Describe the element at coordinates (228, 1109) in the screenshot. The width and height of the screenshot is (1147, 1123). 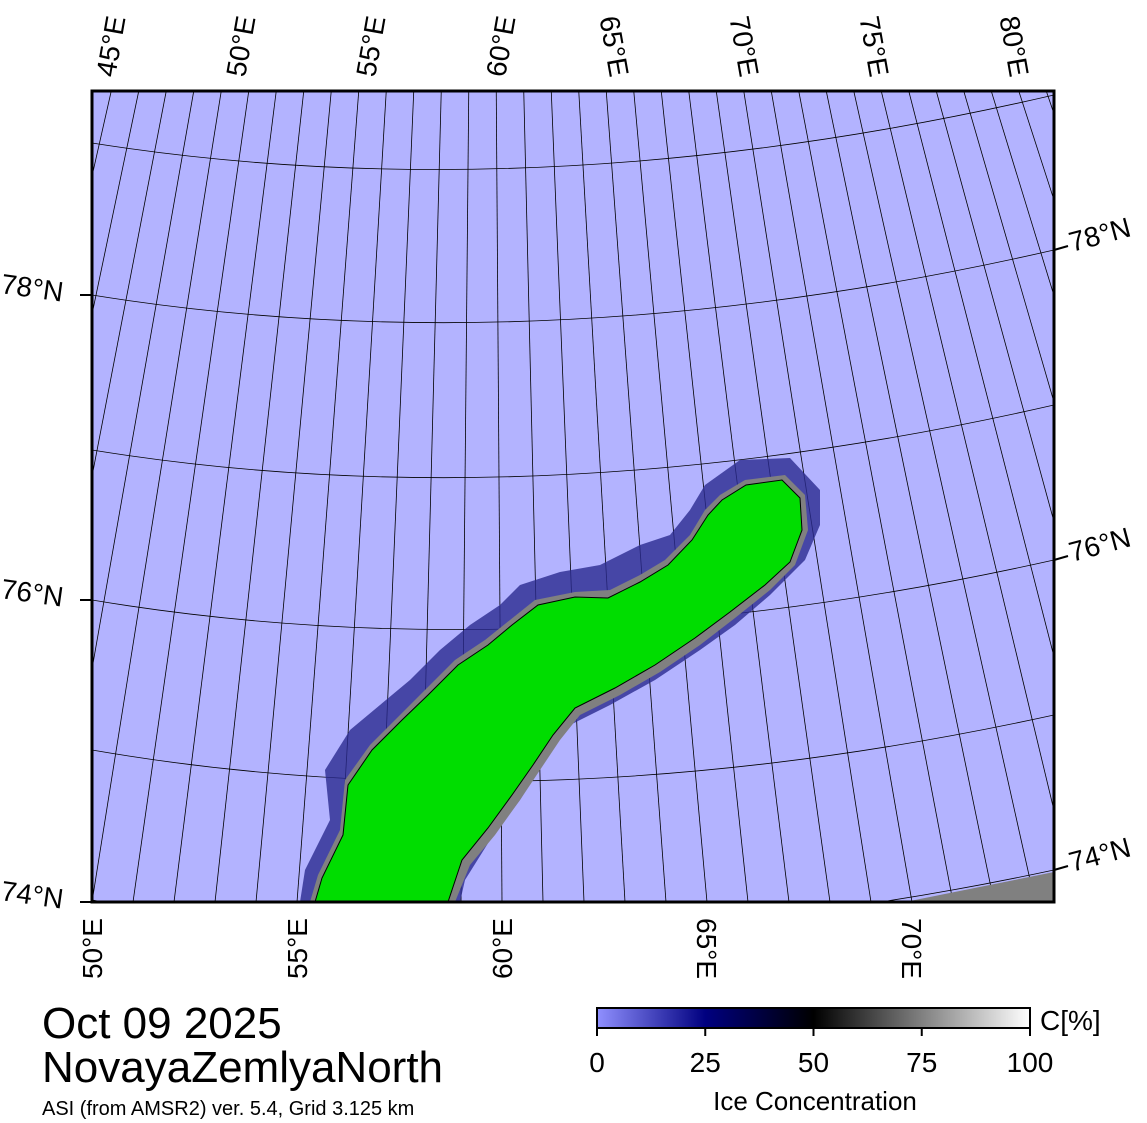
I see `source: ASI (from AMSR2) ver. 5.4, Grid 3.125 km` at that location.